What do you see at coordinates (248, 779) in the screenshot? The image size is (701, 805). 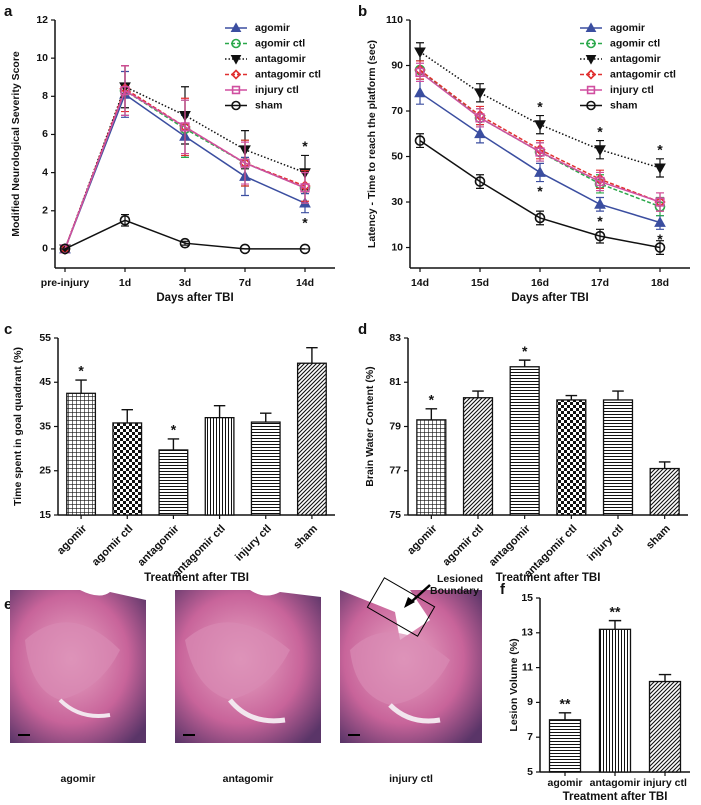 I see `image-caption: antagomir` at bounding box center [248, 779].